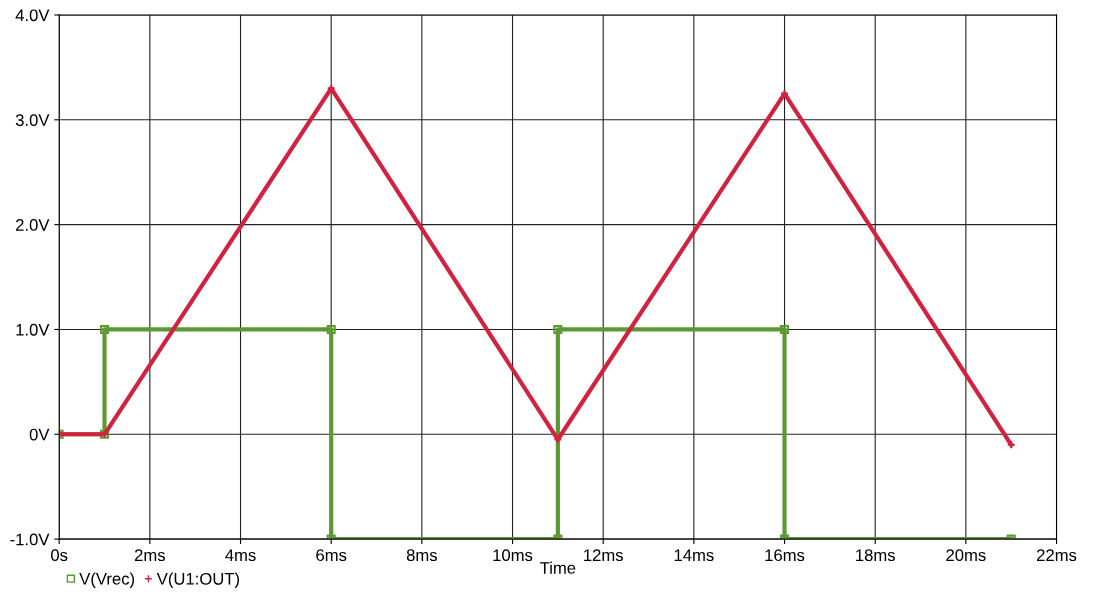 The image size is (1096, 599). What do you see at coordinates (32, 15) in the screenshot?
I see `y-tick-label: 4.0V` at bounding box center [32, 15].